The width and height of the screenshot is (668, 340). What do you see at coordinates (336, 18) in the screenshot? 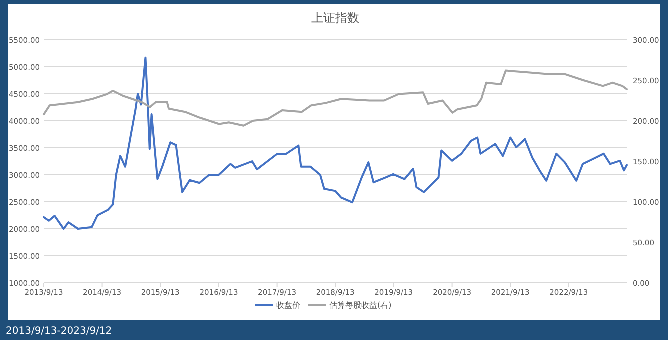
I see `chart-title: 上证指数` at bounding box center [336, 18].